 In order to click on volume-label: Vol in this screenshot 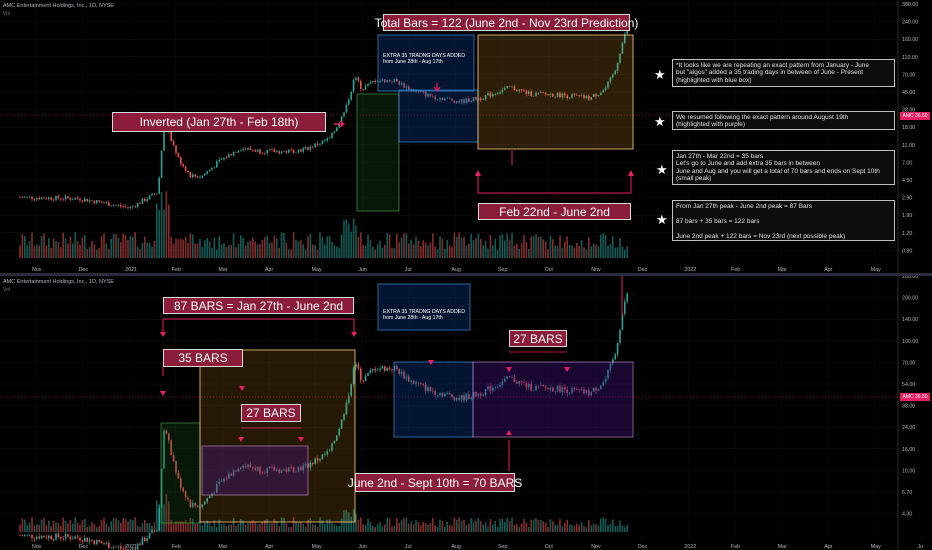, I will do `click(6, 14)`.